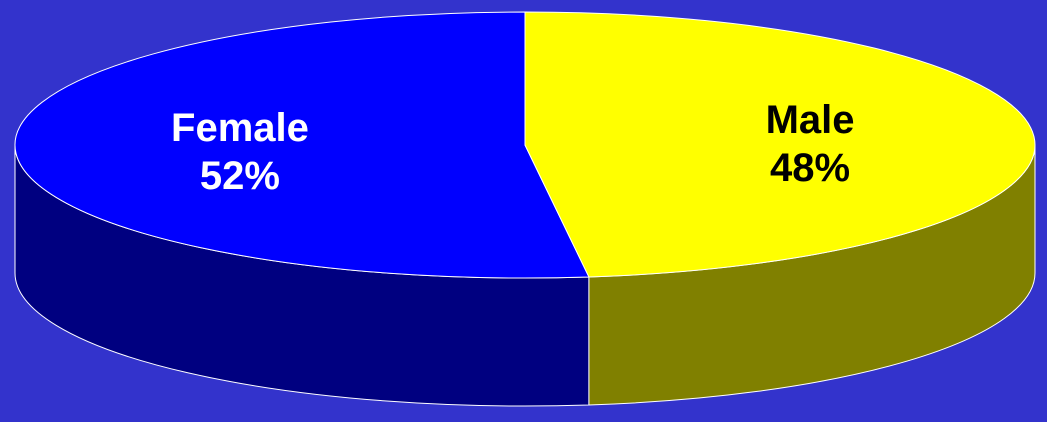 Image resolution: width=1047 pixels, height=422 pixels. Describe the element at coordinates (810, 120) in the screenshot. I see `slice-label-male: Male` at that location.